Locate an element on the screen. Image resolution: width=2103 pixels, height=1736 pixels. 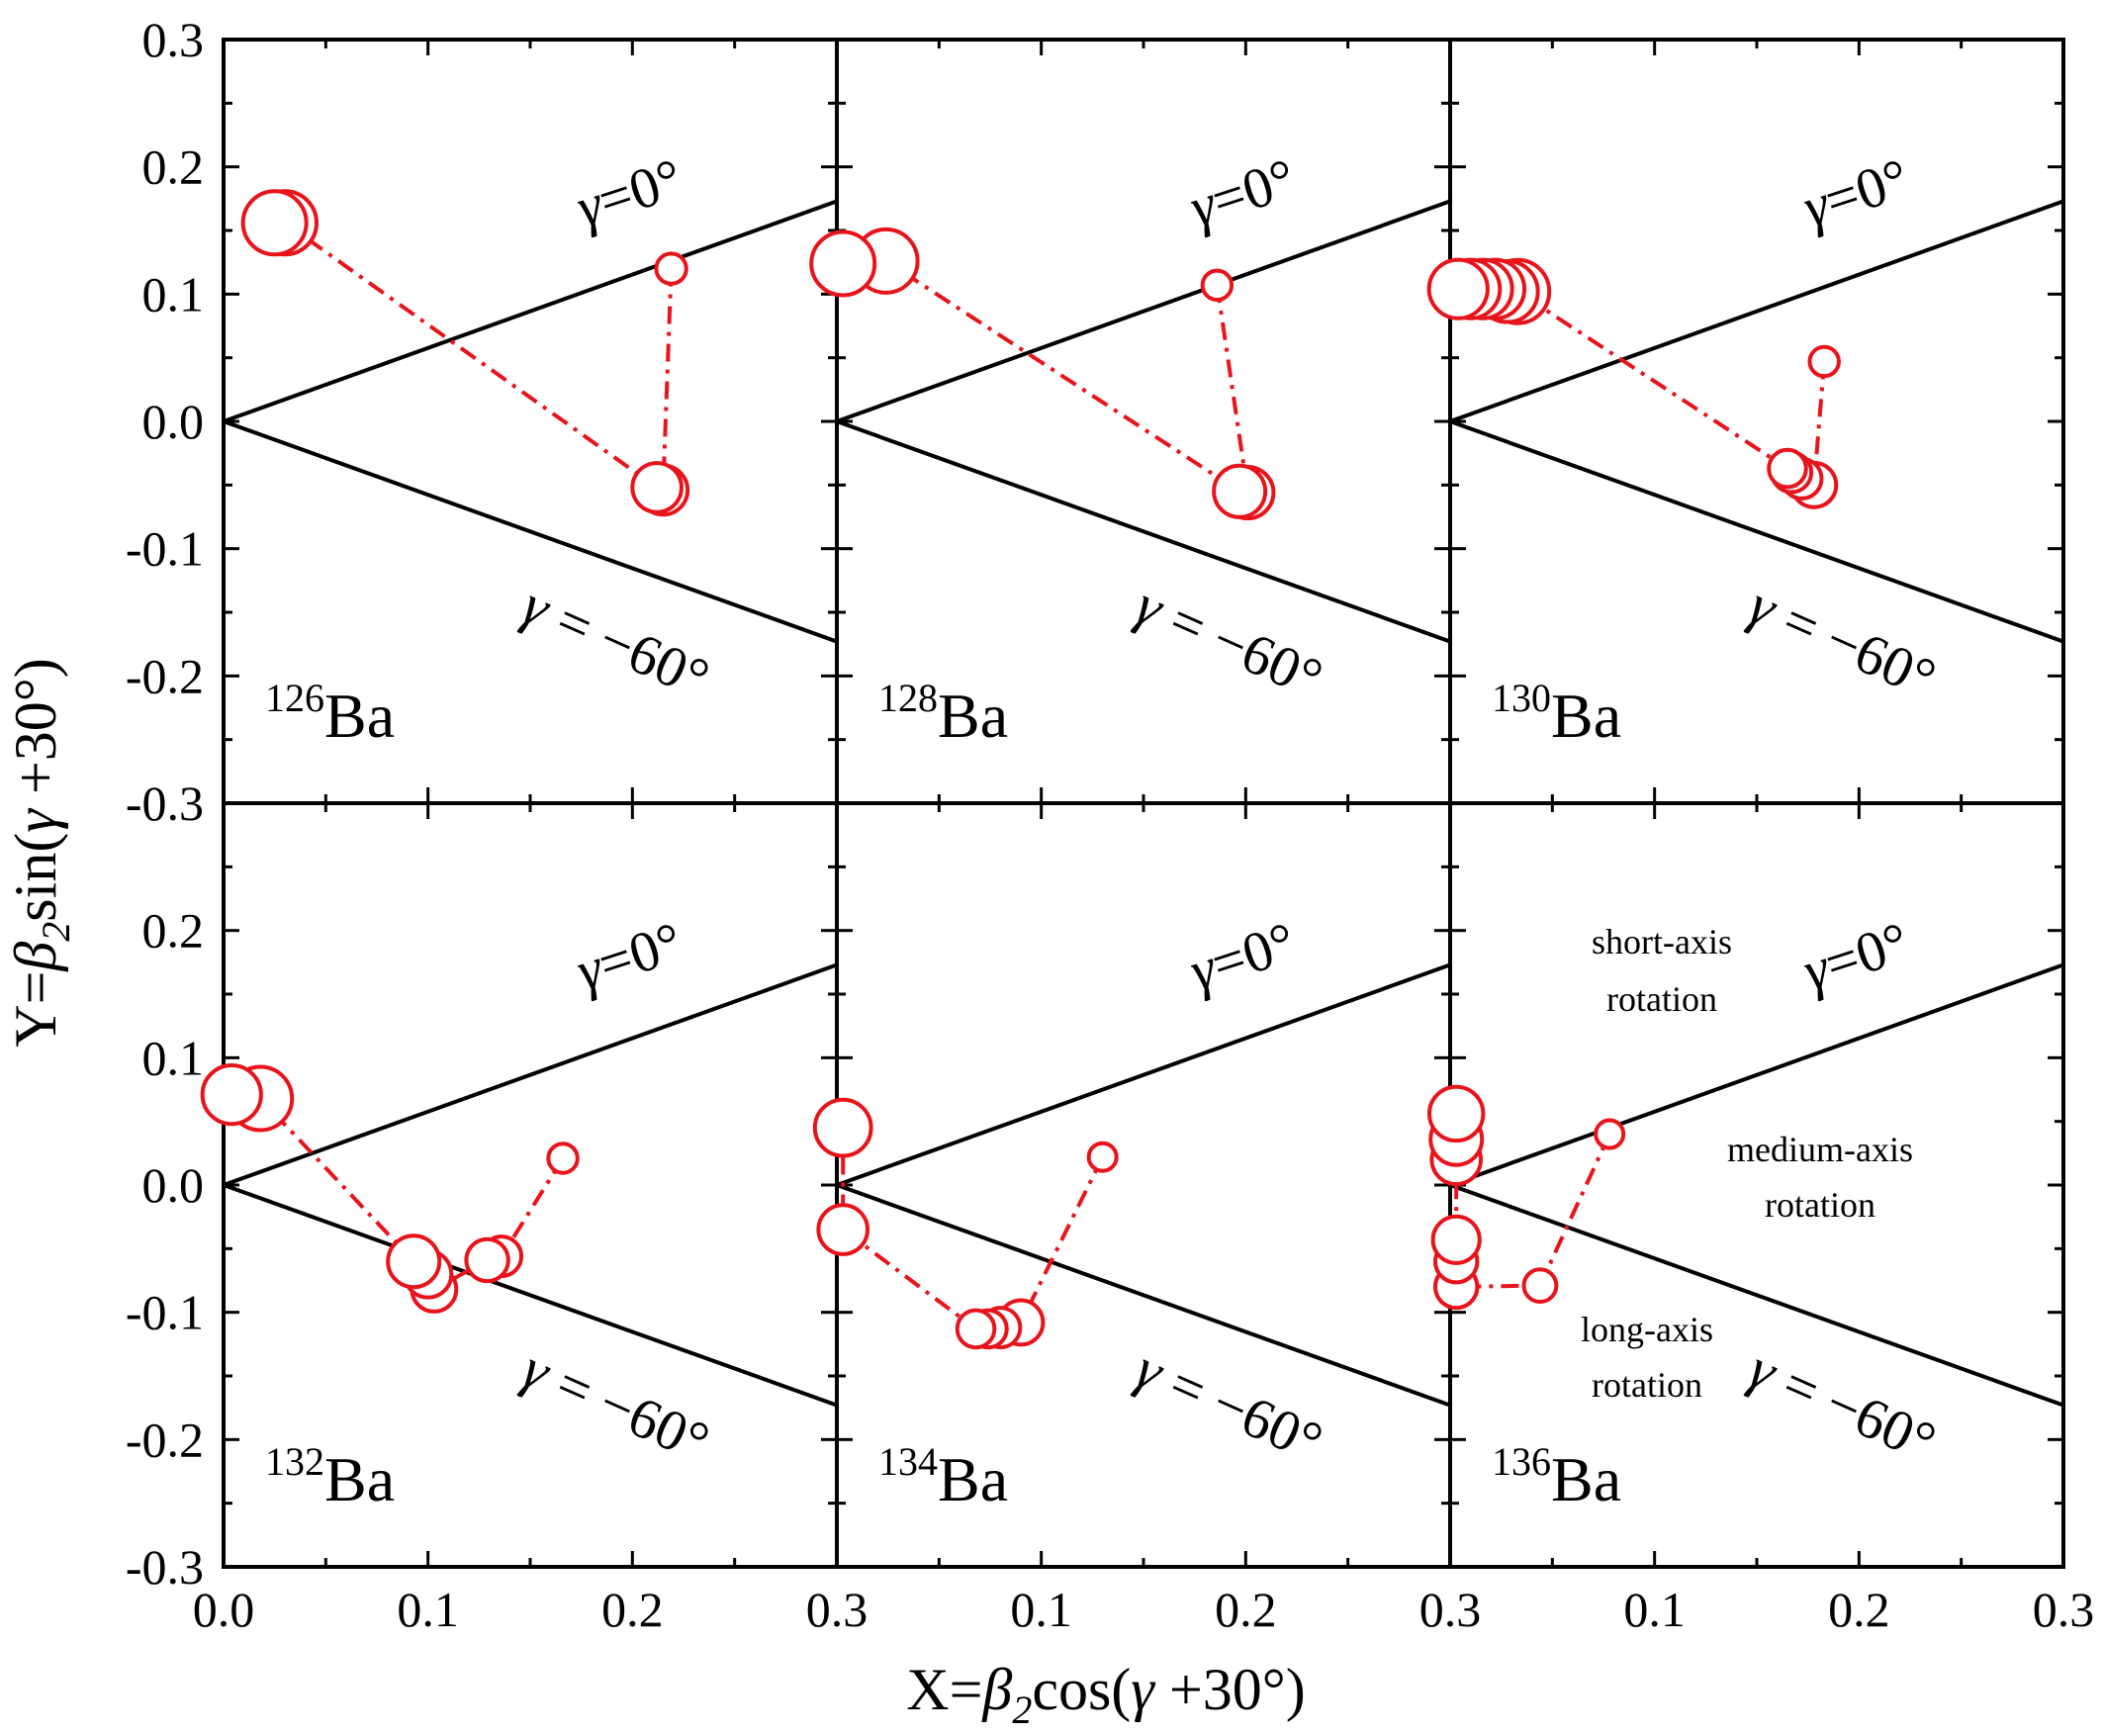
nucleus-label: 126Ba is located at coordinates (330, 713).